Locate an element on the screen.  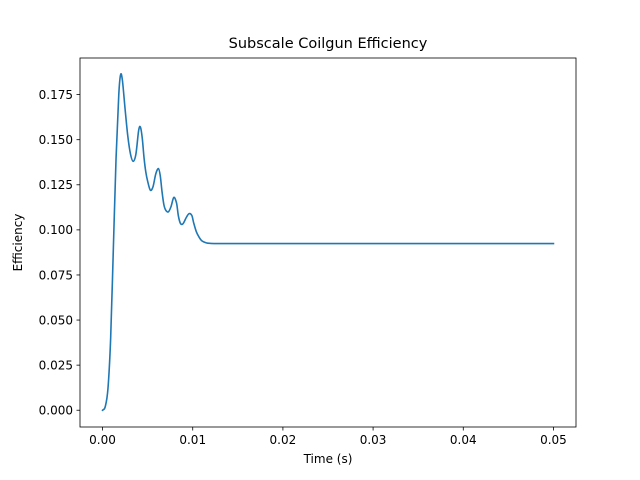
y-tick-label: 0.050 is located at coordinates (56, 320).